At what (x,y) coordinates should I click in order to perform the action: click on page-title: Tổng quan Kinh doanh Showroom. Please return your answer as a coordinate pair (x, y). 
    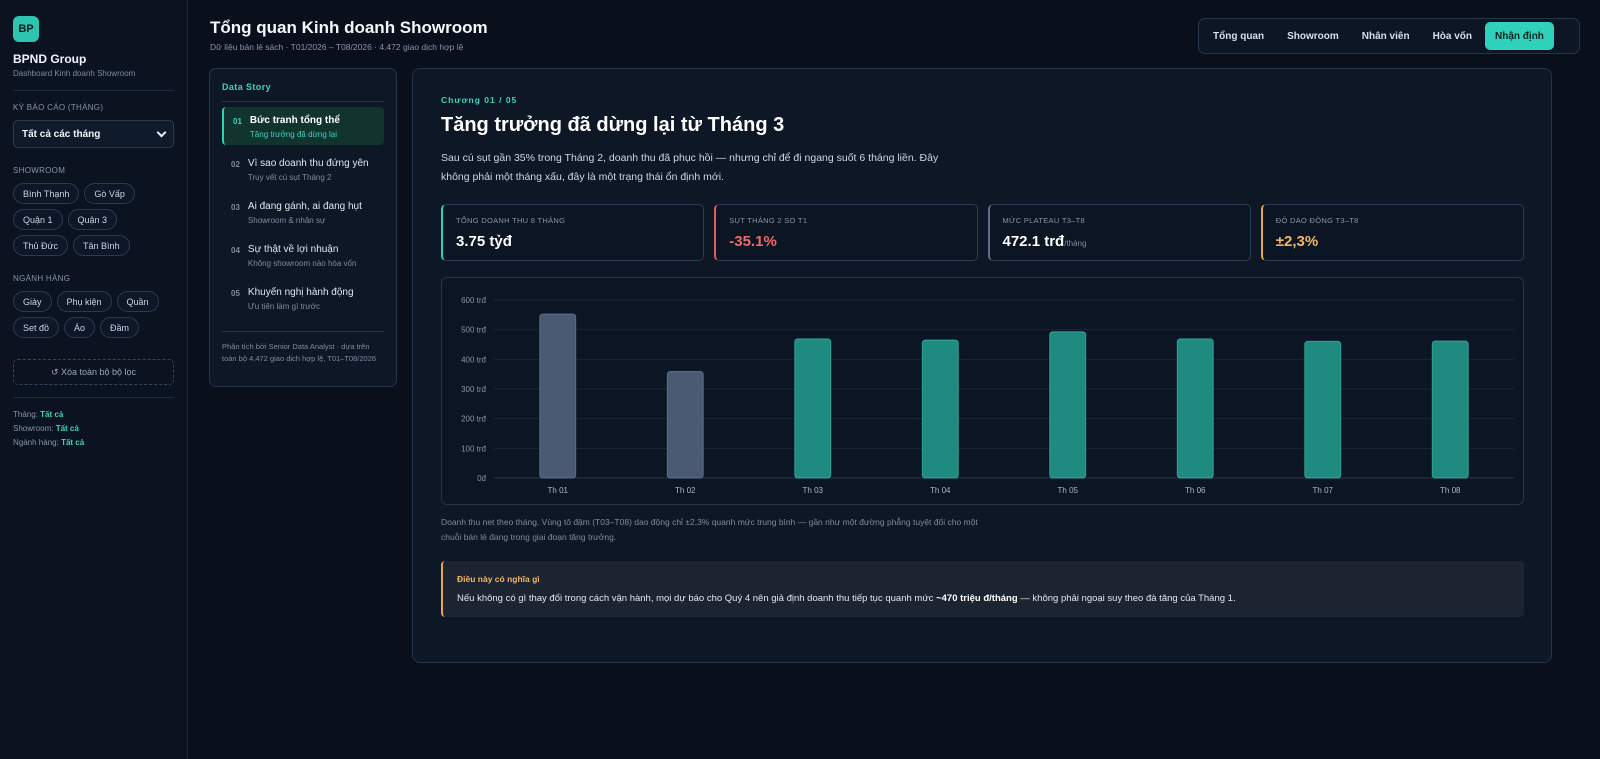
    Looking at the image, I should click on (349, 27).